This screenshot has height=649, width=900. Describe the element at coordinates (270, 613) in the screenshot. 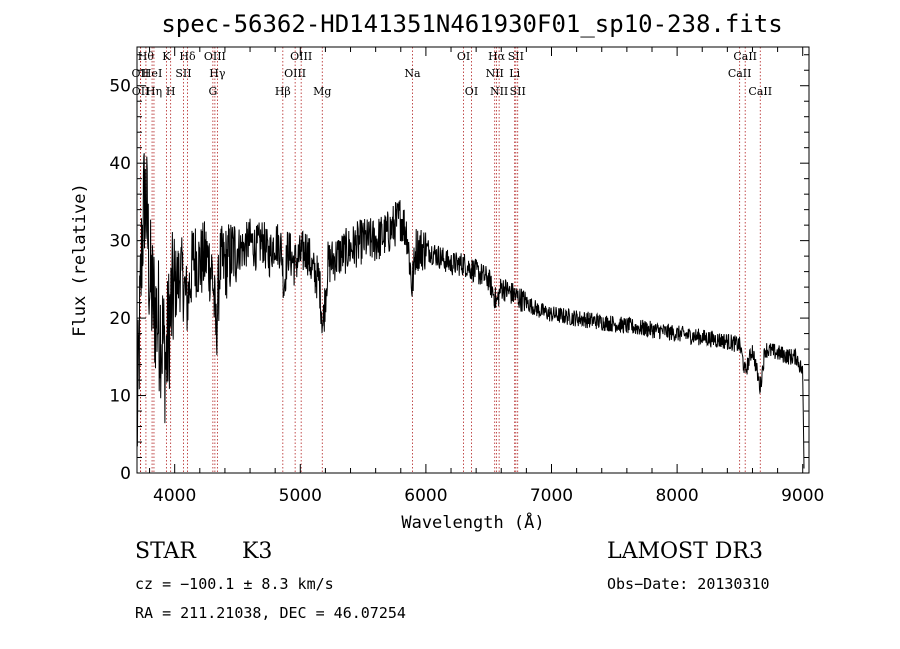

I see `coordinates-readout: RA = 211.21038, DEC = 46.07254` at that location.